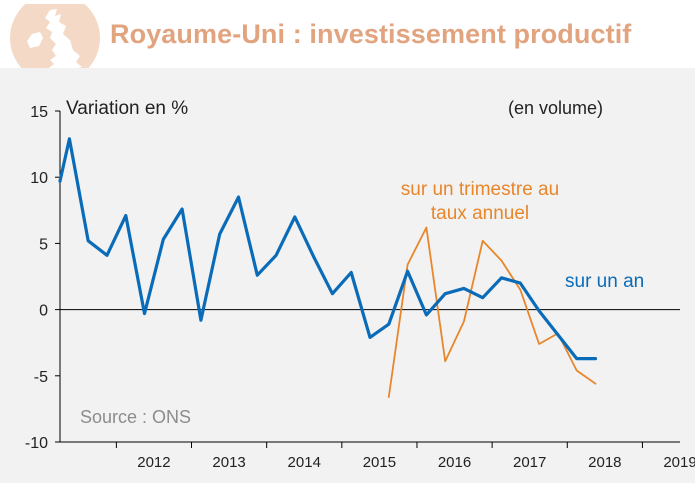 This screenshot has height=483, width=695. What do you see at coordinates (43, 311) in the screenshot?
I see `y-tick-label: 0` at bounding box center [43, 311].